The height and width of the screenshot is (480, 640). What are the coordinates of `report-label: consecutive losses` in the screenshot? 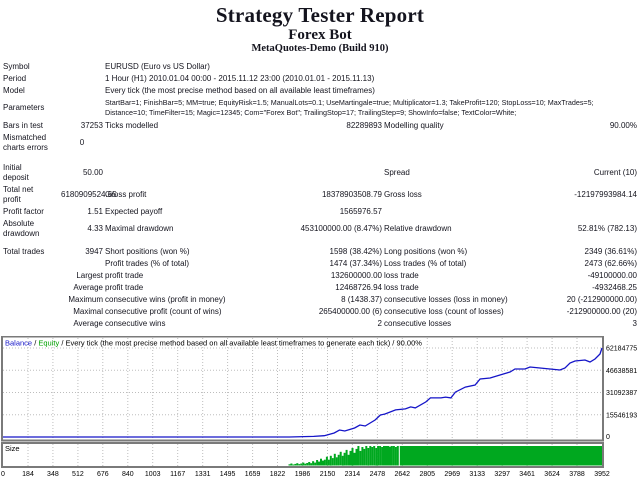 It's located at (418, 323).